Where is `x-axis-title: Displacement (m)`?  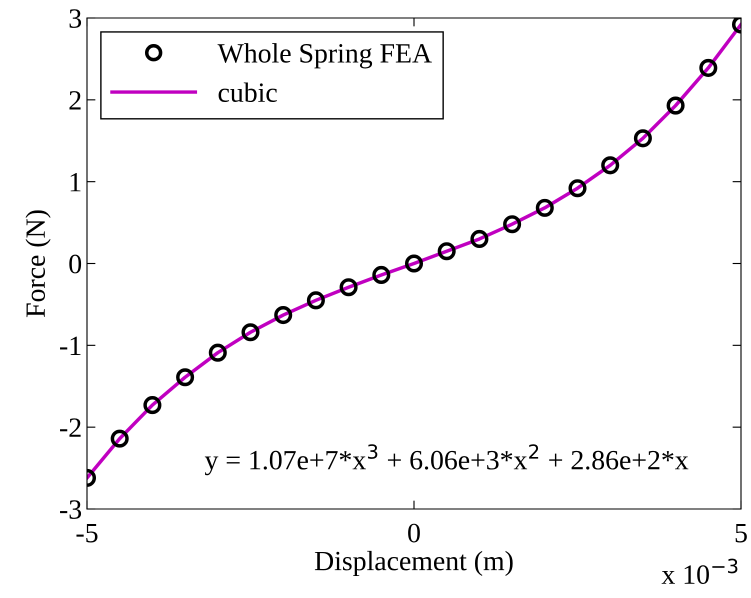
x-axis-title: Displacement (m) is located at coordinates (413, 563).